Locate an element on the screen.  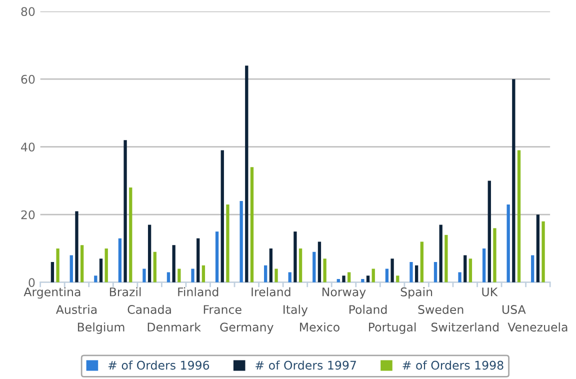
x-tick-label: Norway is located at coordinates (344, 293).